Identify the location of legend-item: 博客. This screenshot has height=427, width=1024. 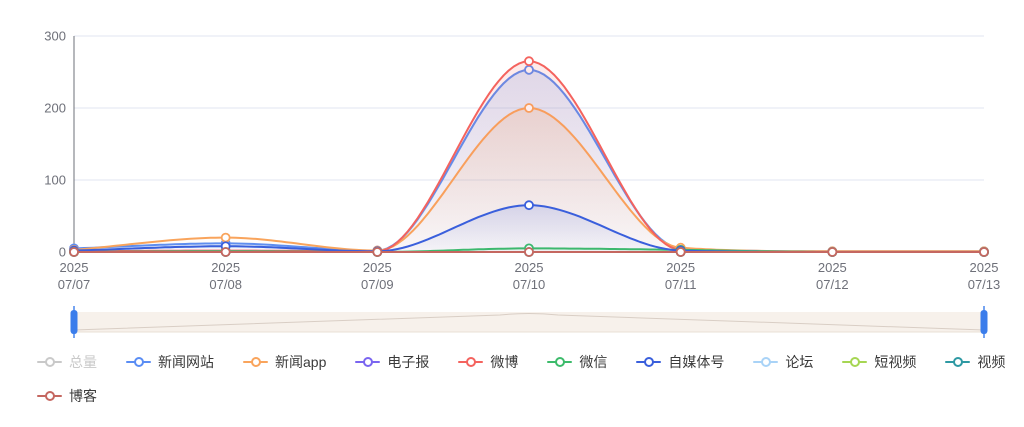
(67, 396).